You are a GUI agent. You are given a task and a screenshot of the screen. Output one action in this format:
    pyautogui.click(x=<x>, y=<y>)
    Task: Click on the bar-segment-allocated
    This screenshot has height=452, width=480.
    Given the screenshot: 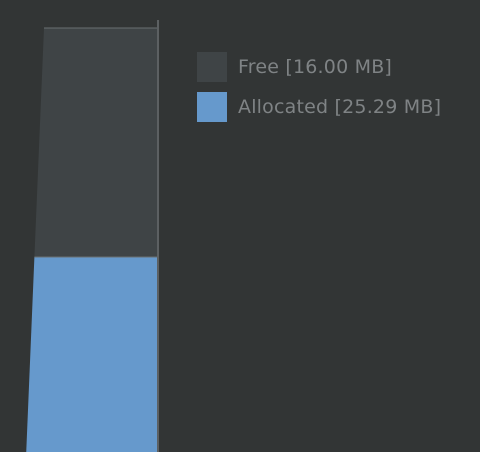 What is the action you would take?
    pyautogui.click(x=91, y=354)
    